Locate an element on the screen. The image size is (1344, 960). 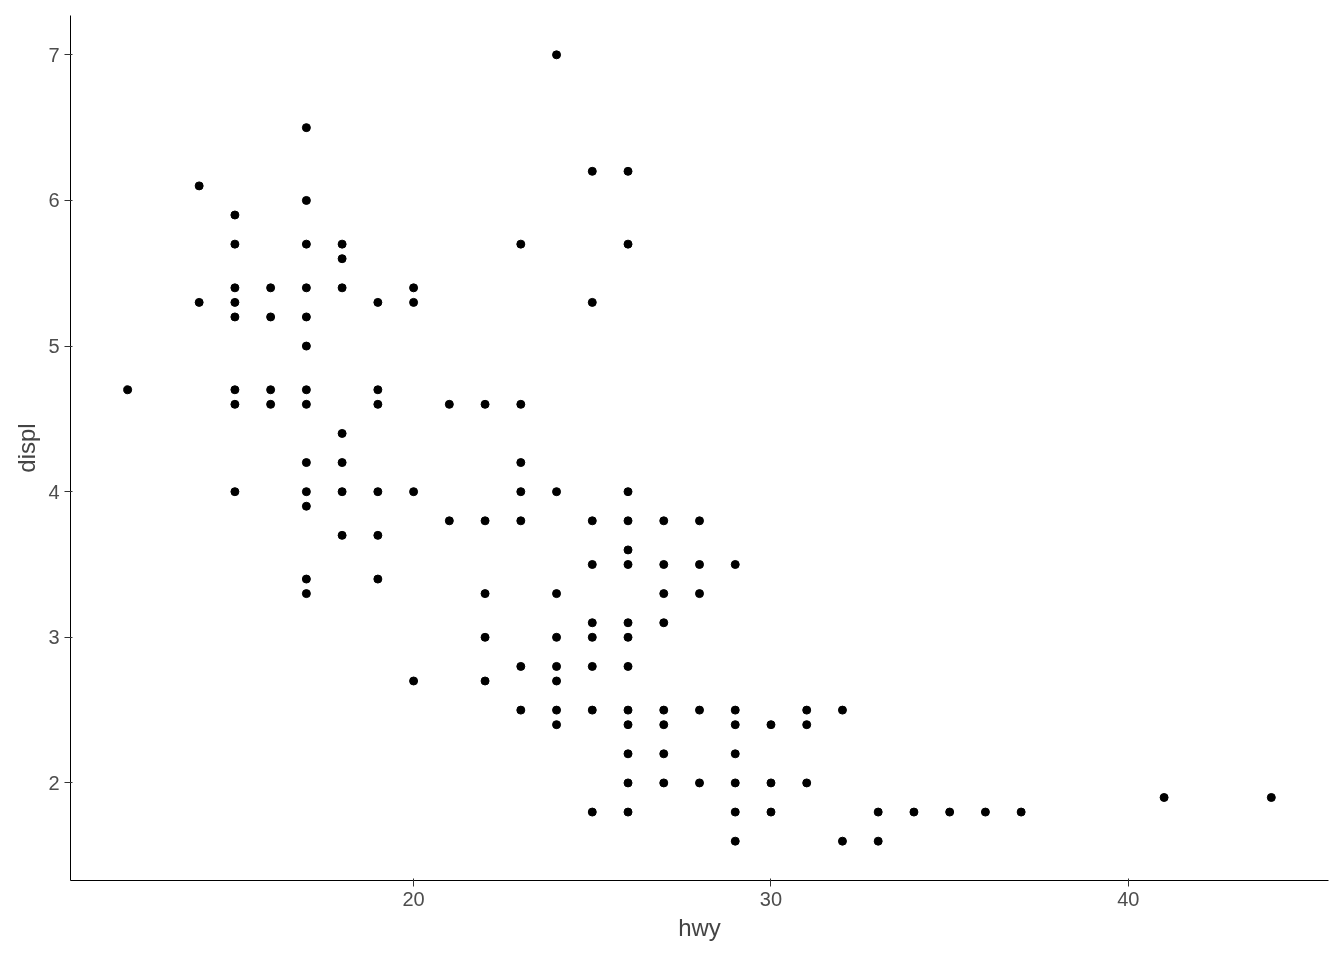
x-tick-label: 30 is located at coordinates (771, 898).